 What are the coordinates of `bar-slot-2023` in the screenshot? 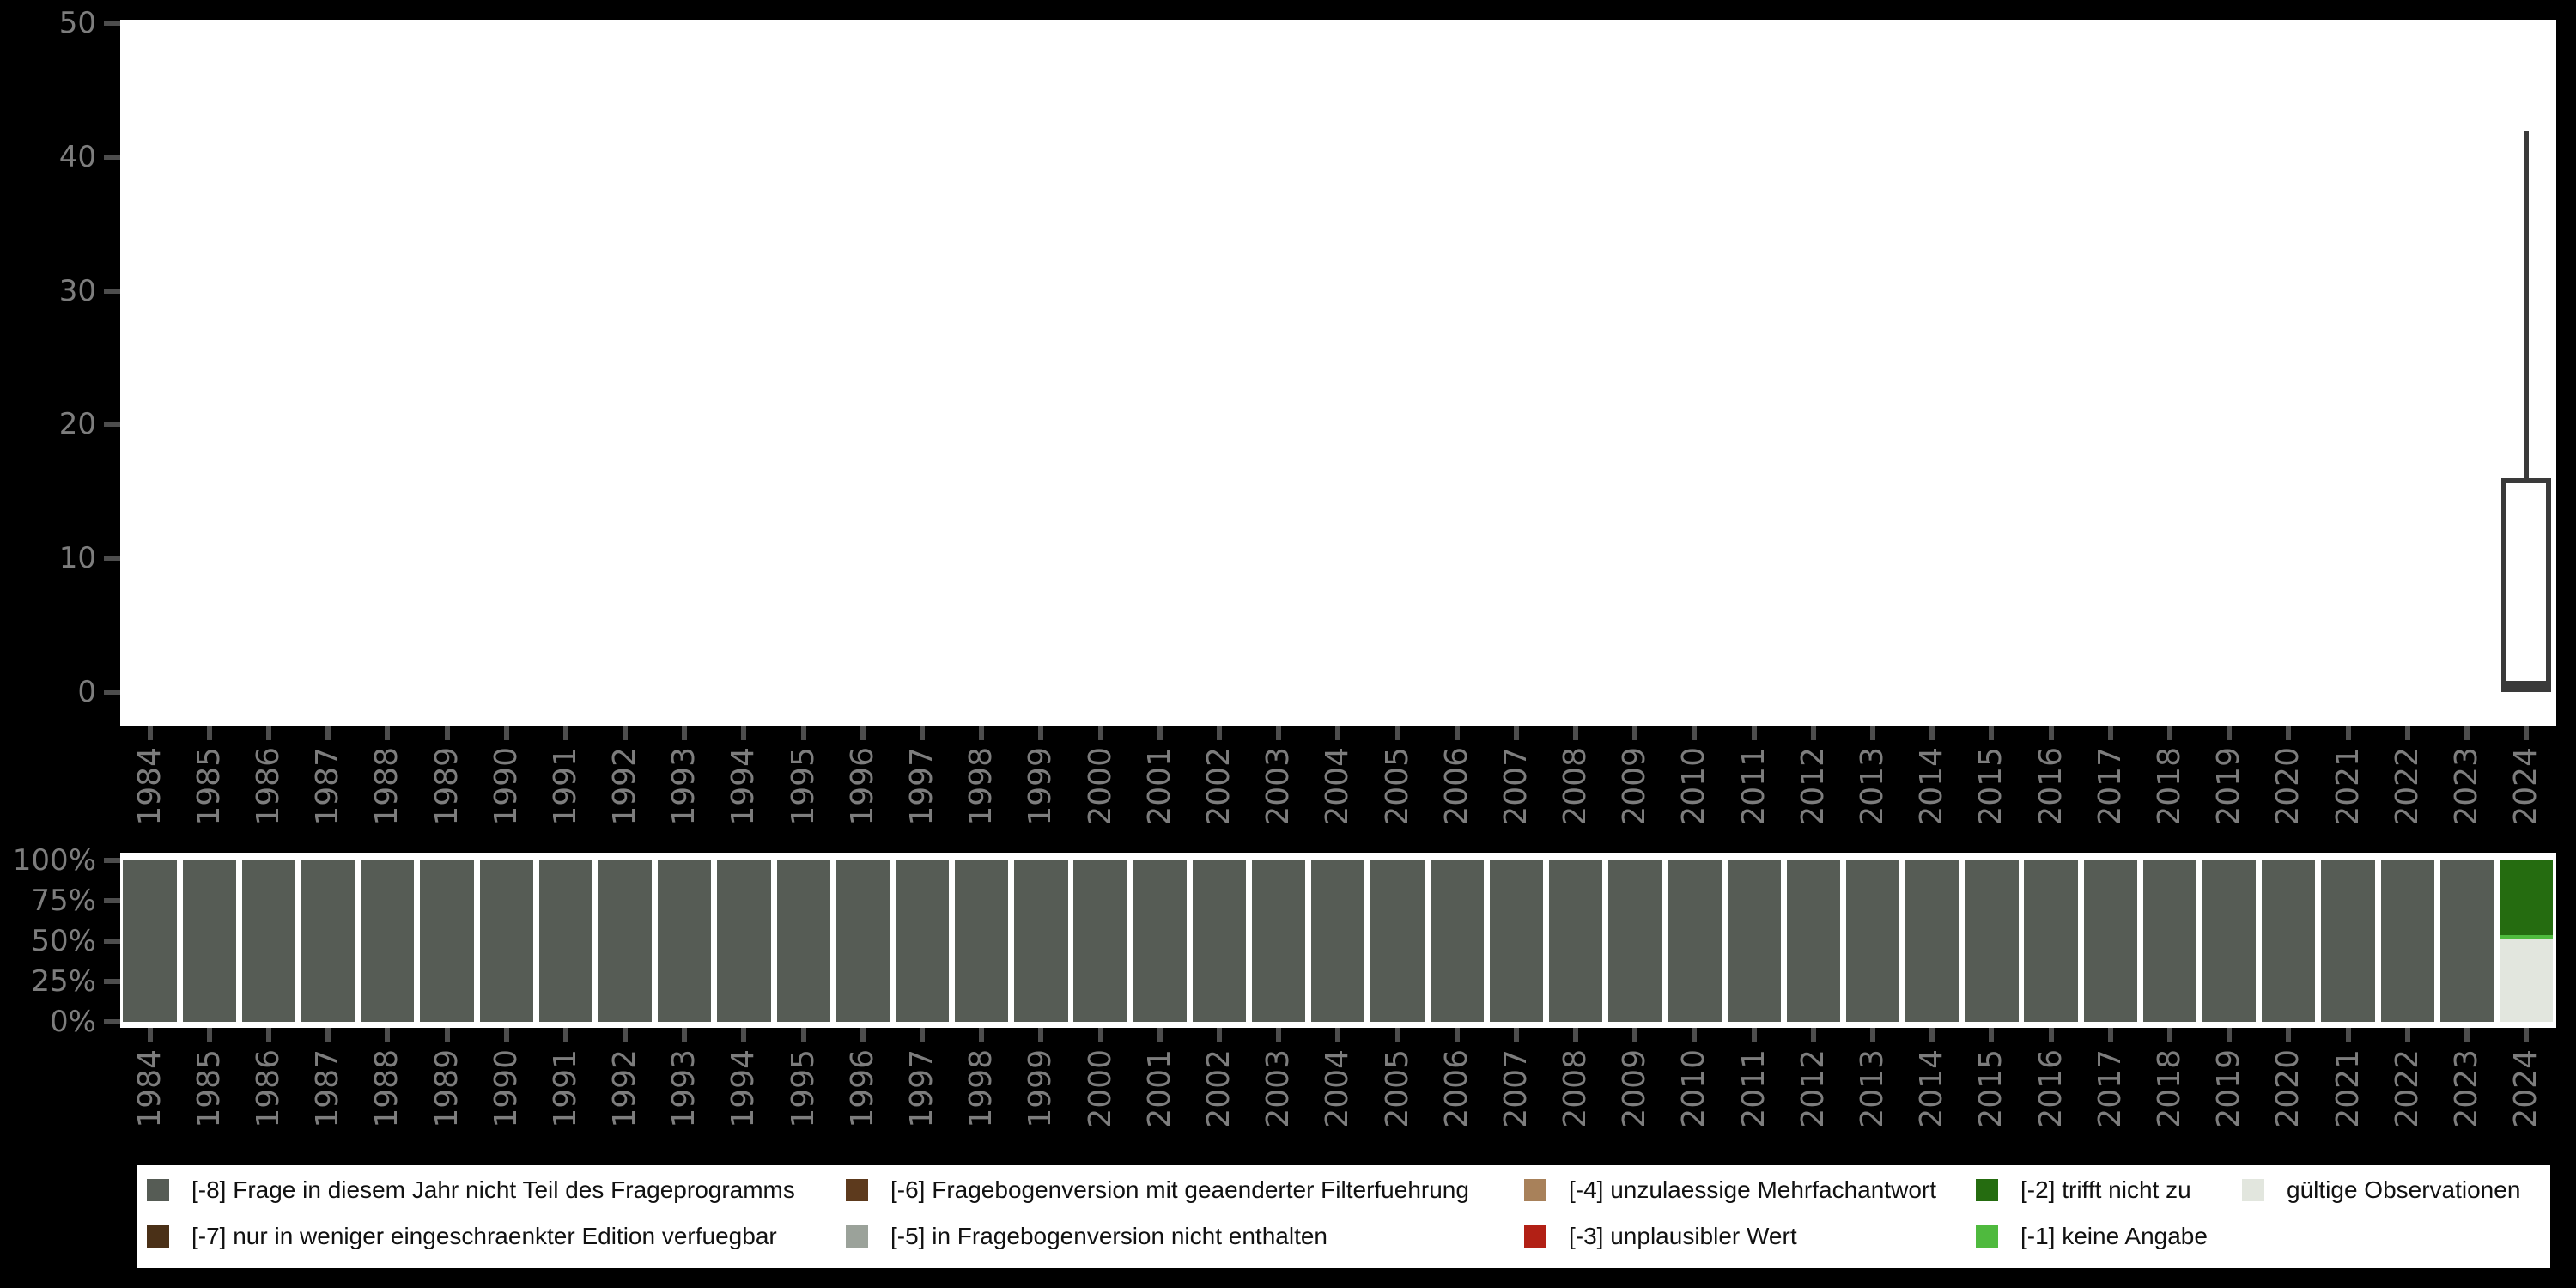 It's located at (2466, 941).